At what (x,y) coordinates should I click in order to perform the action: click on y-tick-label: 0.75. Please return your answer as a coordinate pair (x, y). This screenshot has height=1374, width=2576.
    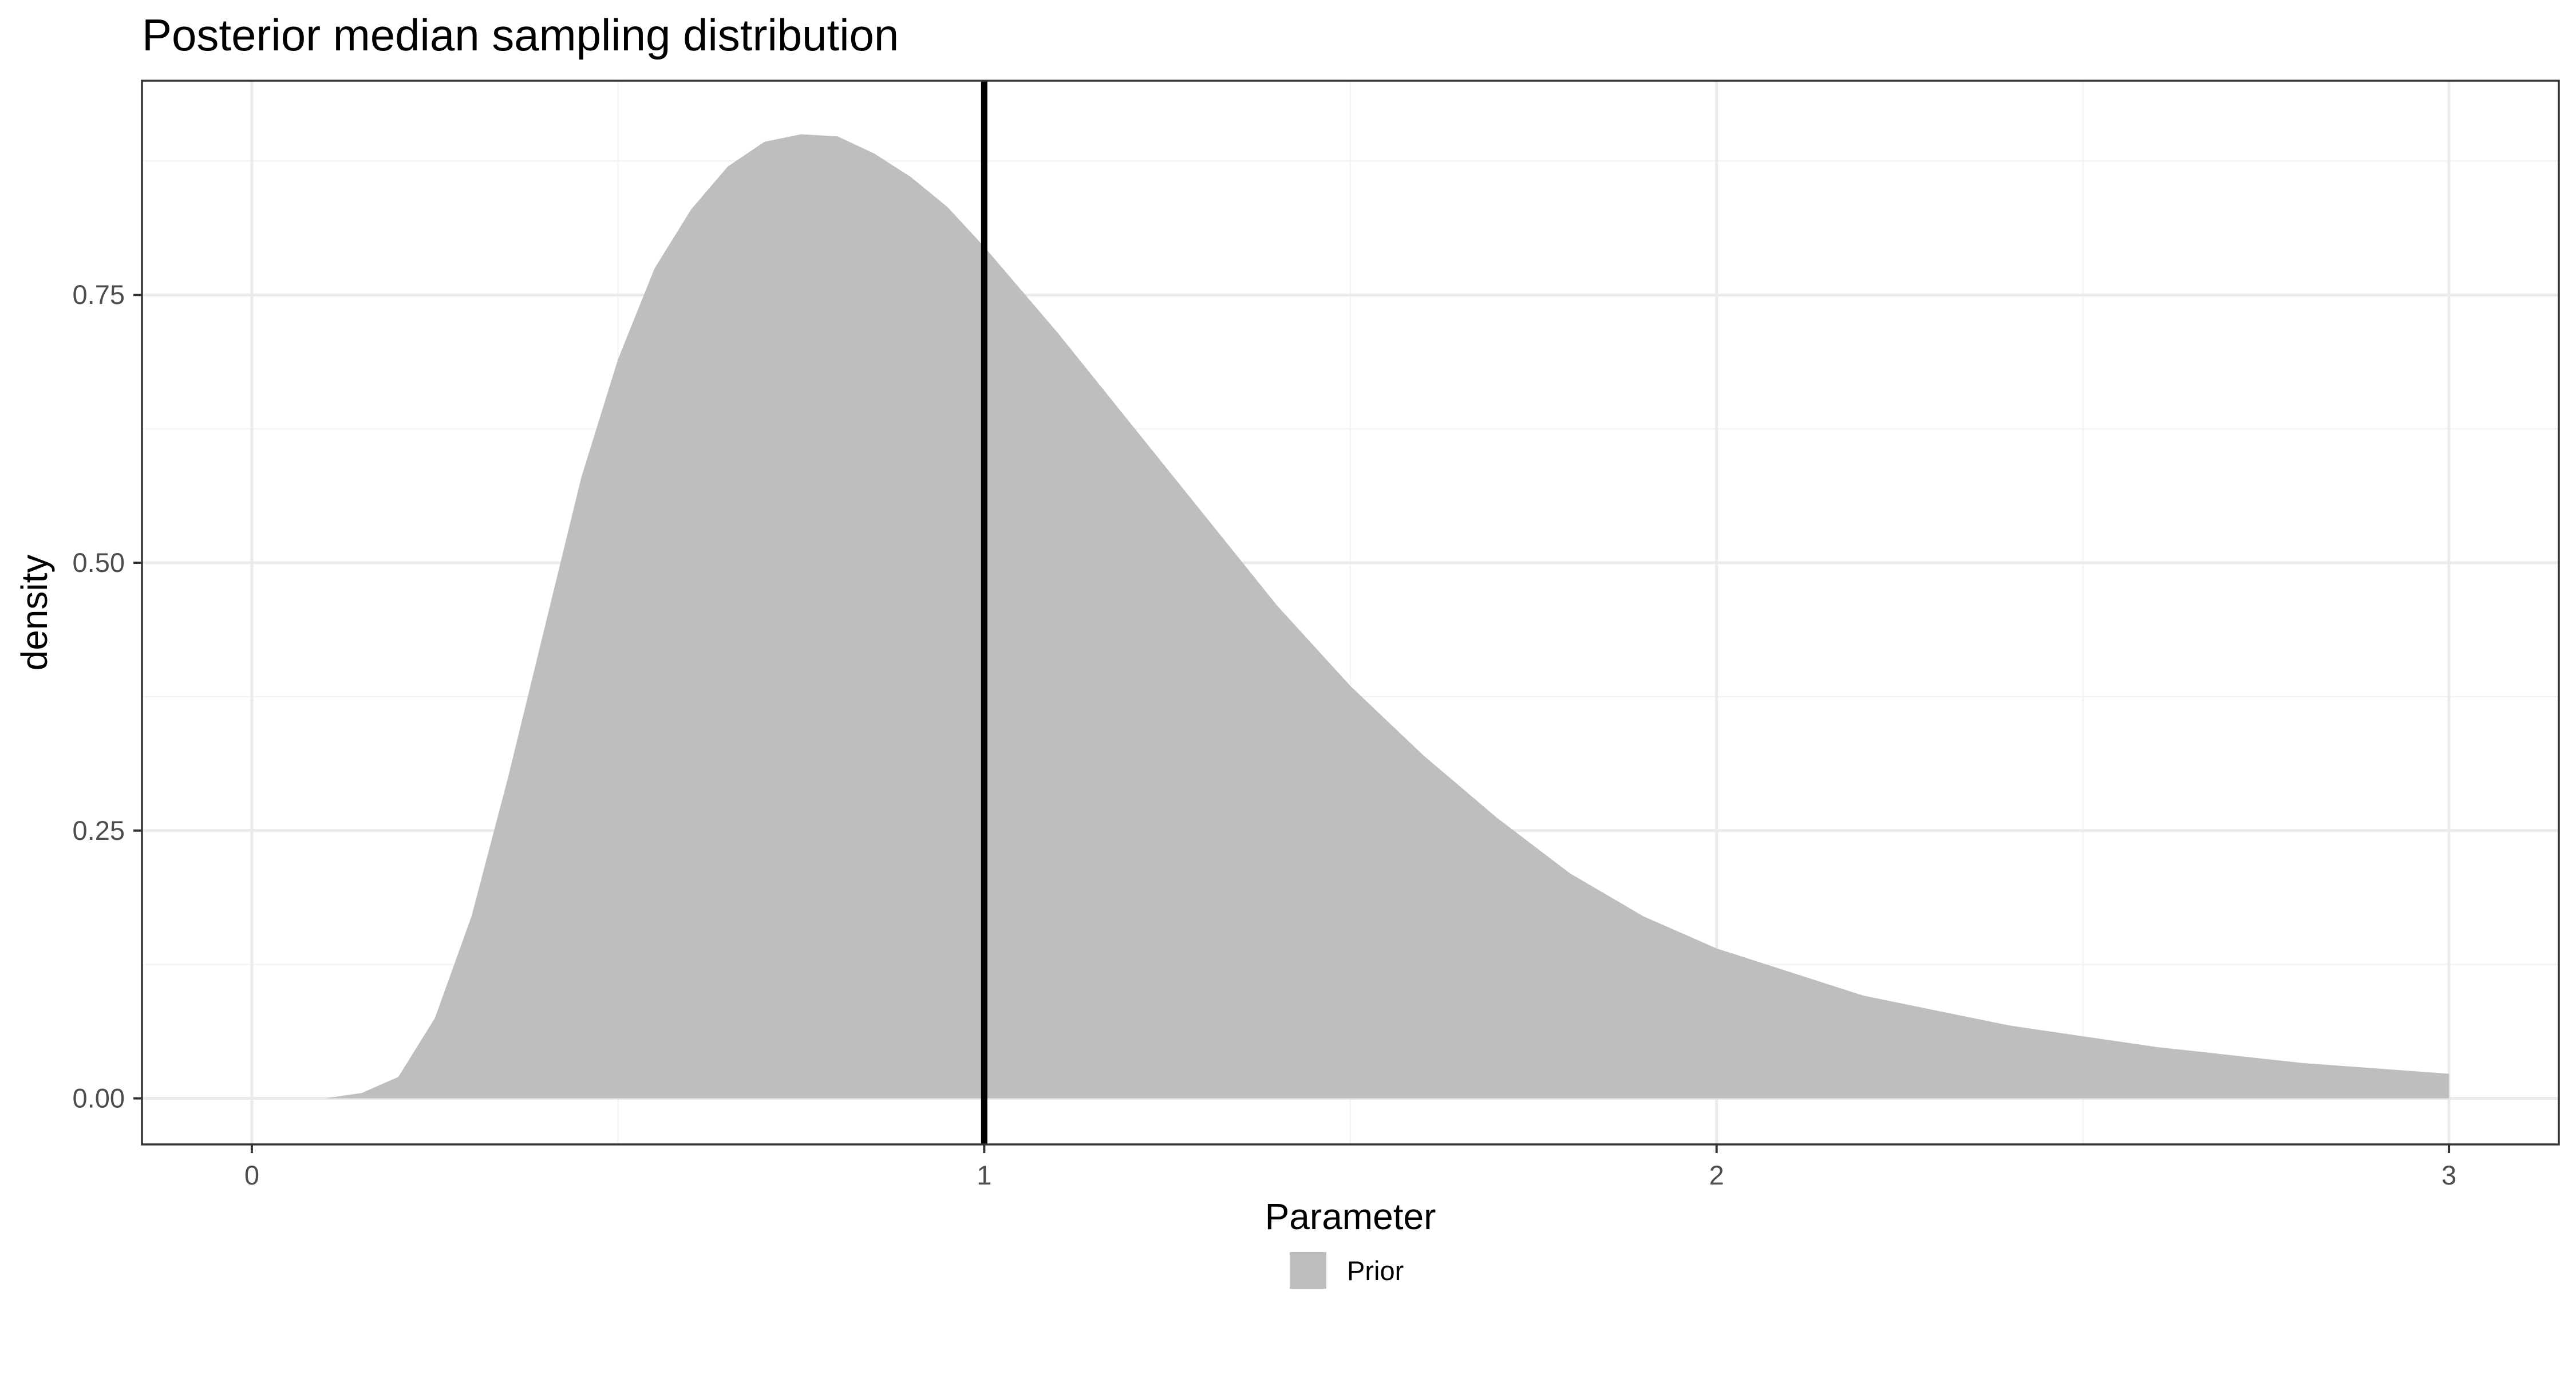
    Looking at the image, I should click on (99, 294).